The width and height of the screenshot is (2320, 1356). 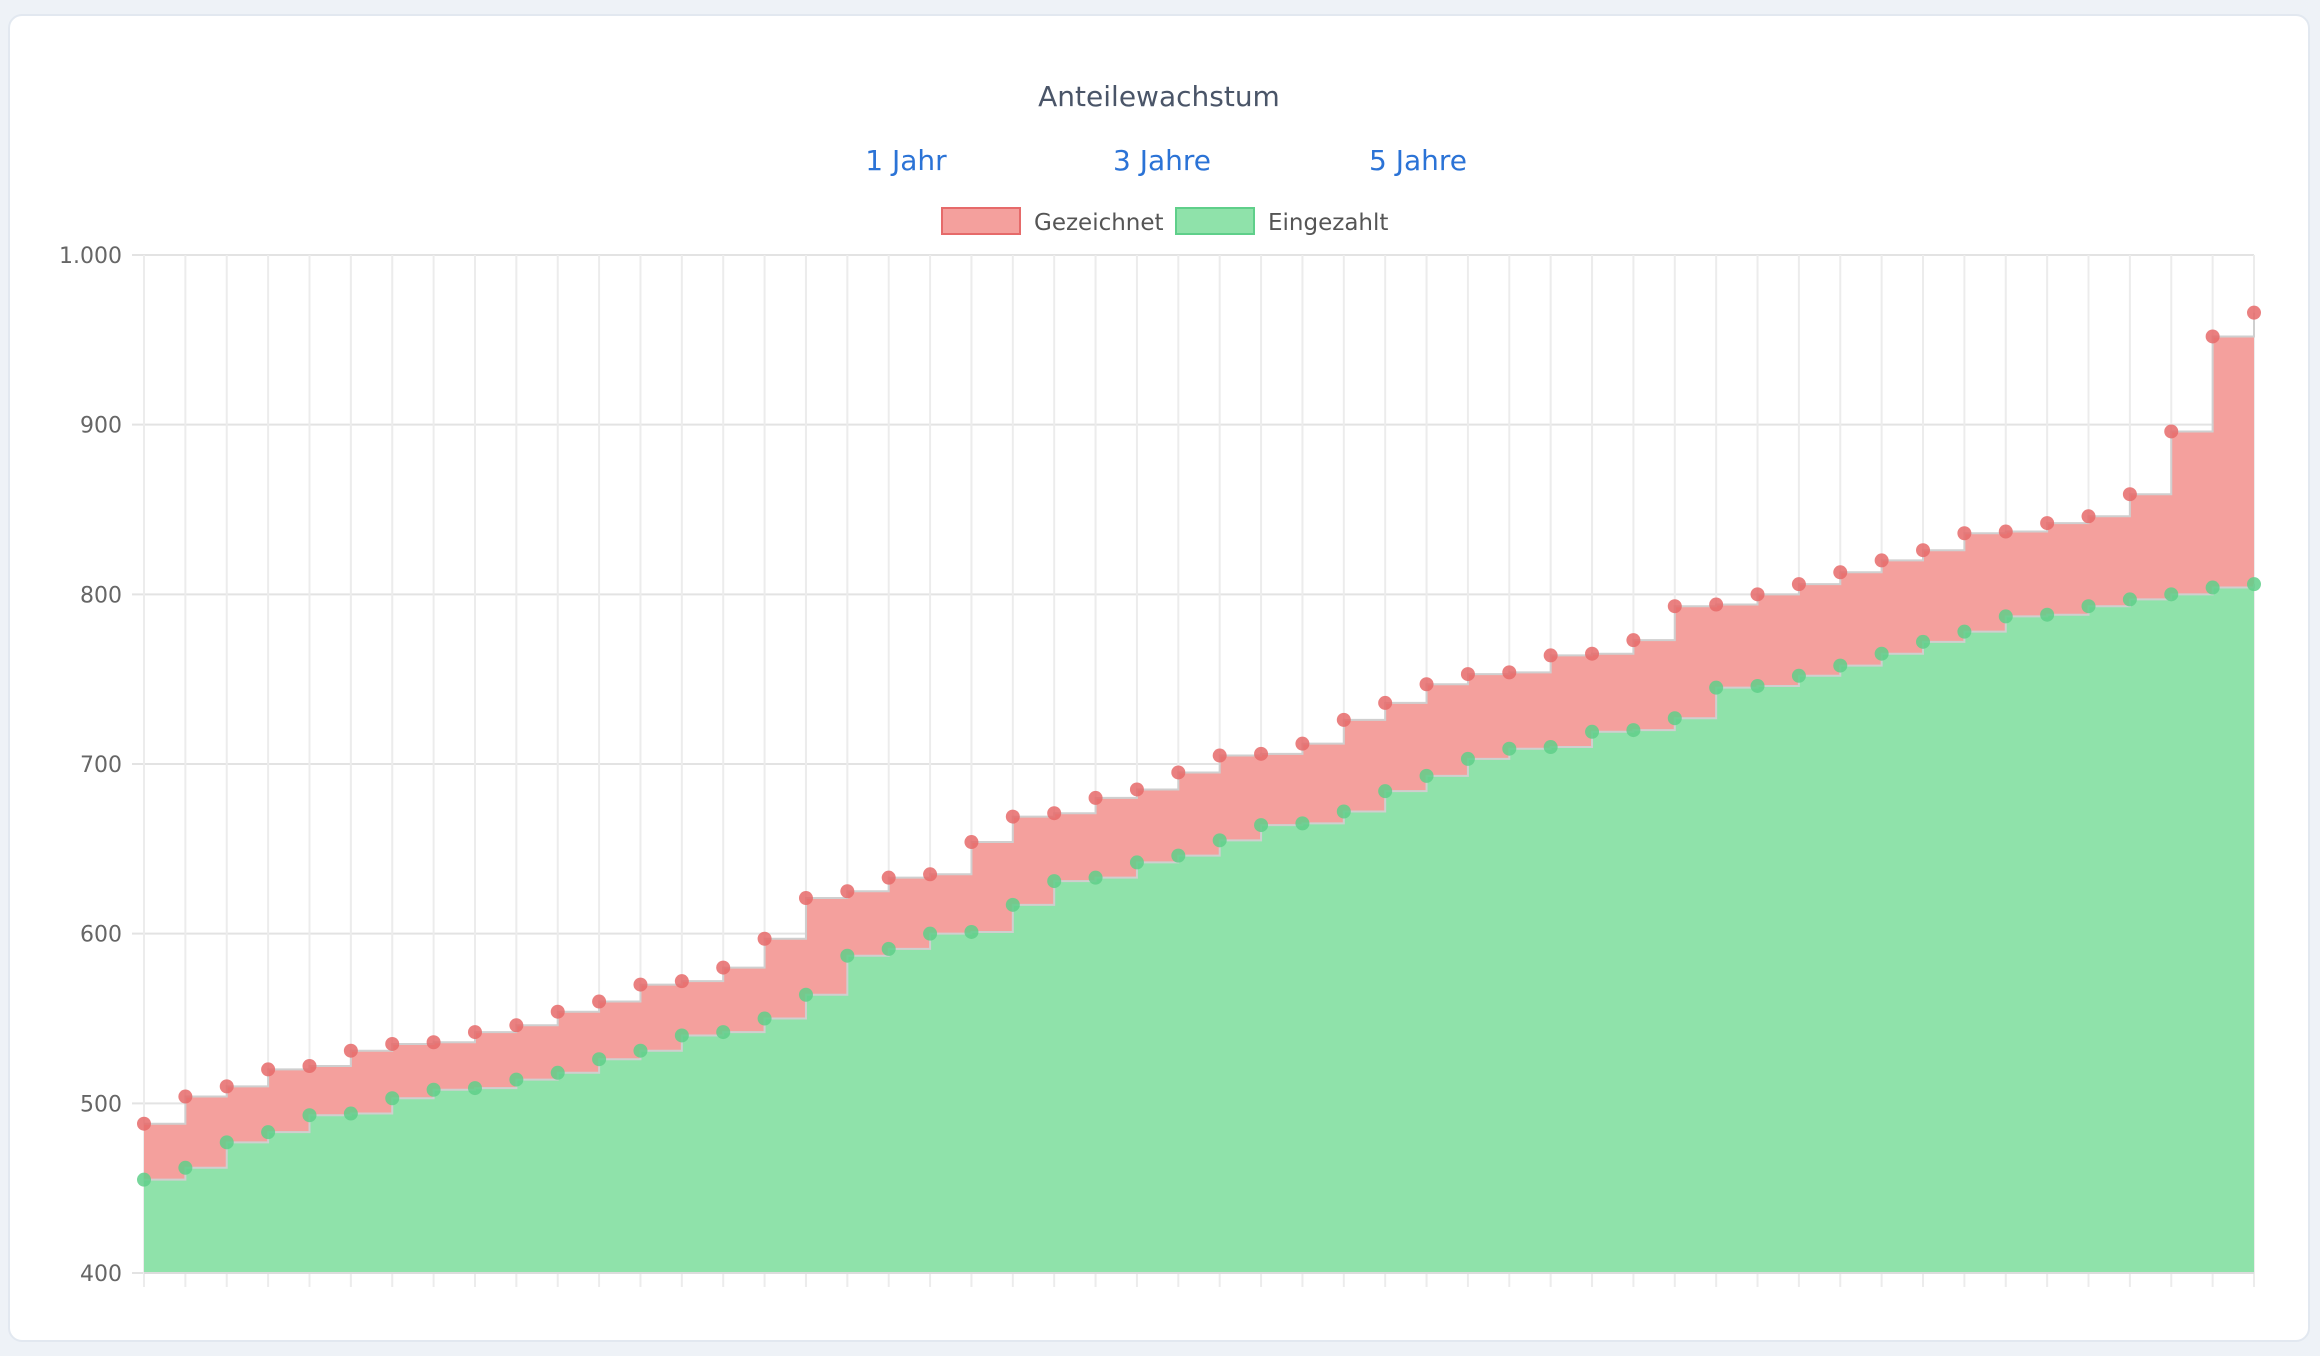 What do you see at coordinates (1418, 160) in the screenshot?
I see `range-5-years-link: 5 Jahre` at bounding box center [1418, 160].